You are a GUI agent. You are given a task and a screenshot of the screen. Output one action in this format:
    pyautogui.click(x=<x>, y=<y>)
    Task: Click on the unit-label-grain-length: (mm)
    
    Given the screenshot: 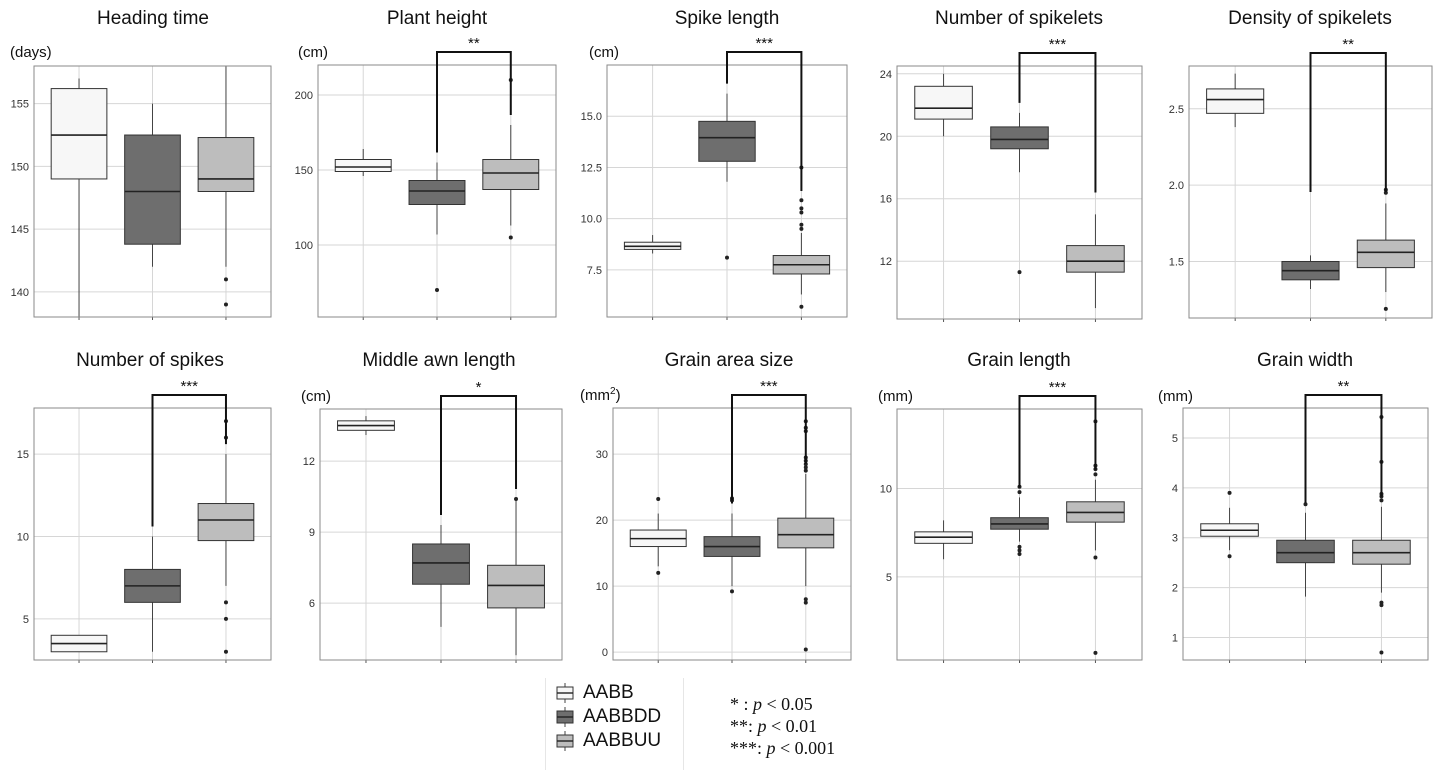 What is the action you would take?
    pyautogui.click(x=895, y=396)
    